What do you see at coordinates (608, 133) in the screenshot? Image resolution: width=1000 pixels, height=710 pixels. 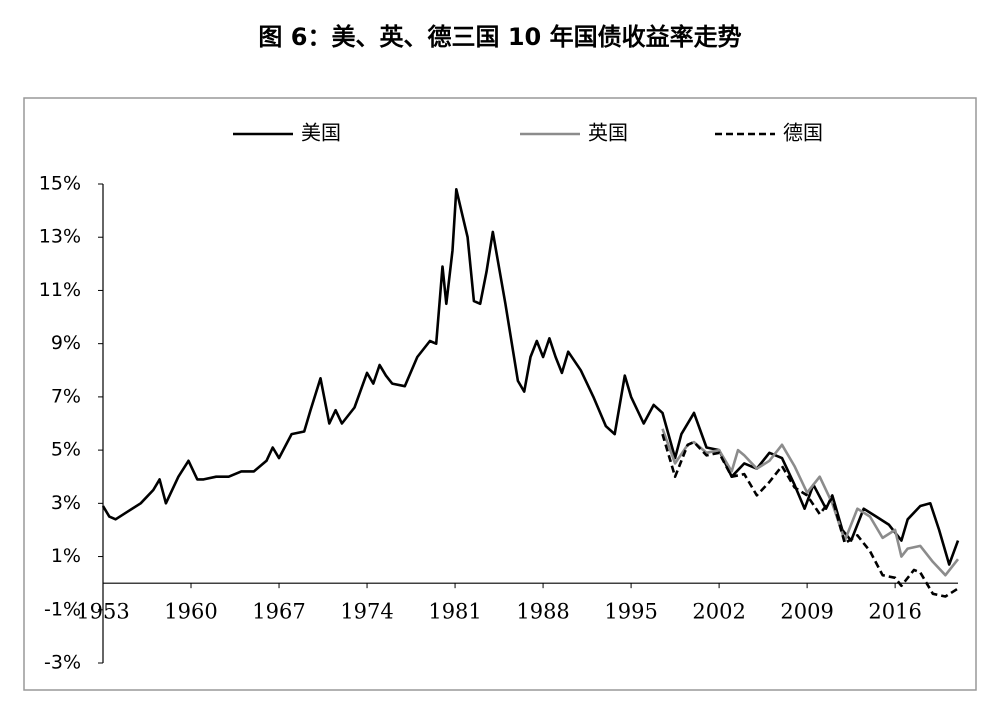 I see `legend-label: 英国` at bounding box center [608, 133].